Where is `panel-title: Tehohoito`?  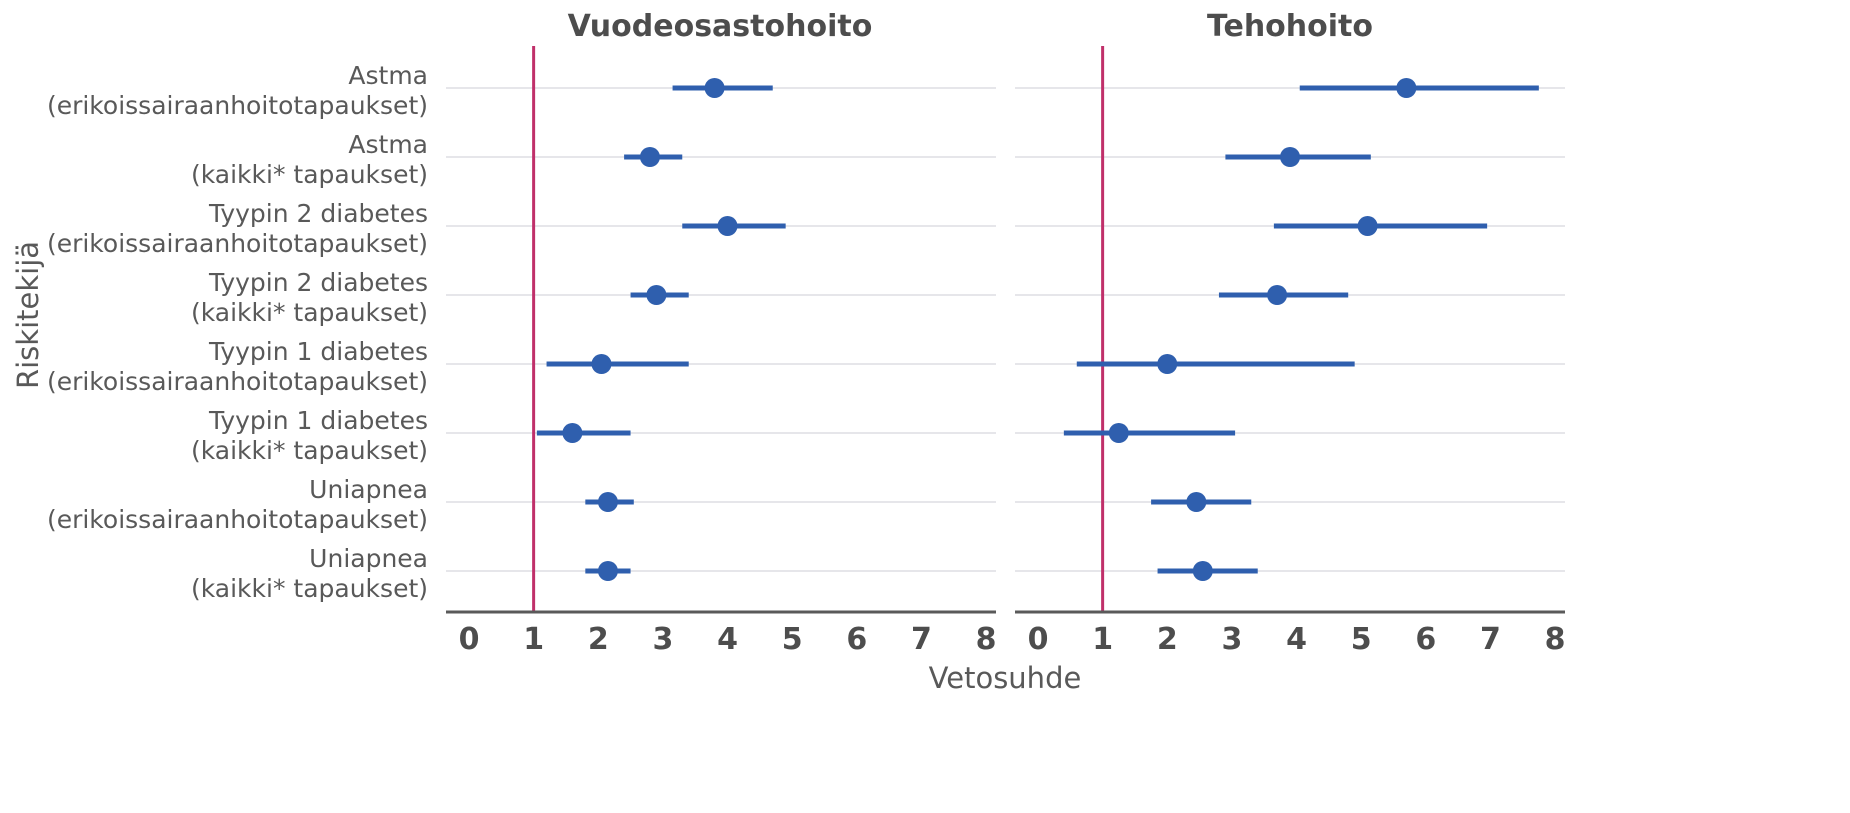
panel-title: Tehohoito is located at coordinates (1290, 26).